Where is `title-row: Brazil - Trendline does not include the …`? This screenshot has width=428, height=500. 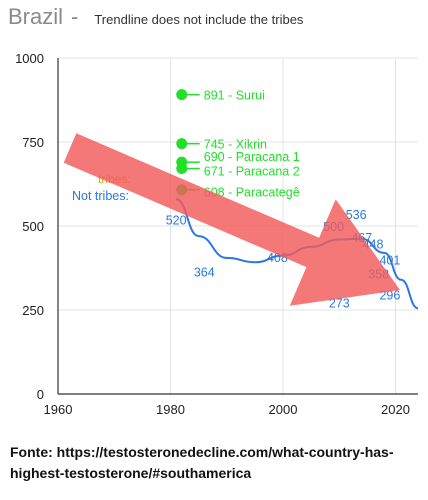
title-row: Brazil - Trendline does not include the … is located at coordinates (155, 19).